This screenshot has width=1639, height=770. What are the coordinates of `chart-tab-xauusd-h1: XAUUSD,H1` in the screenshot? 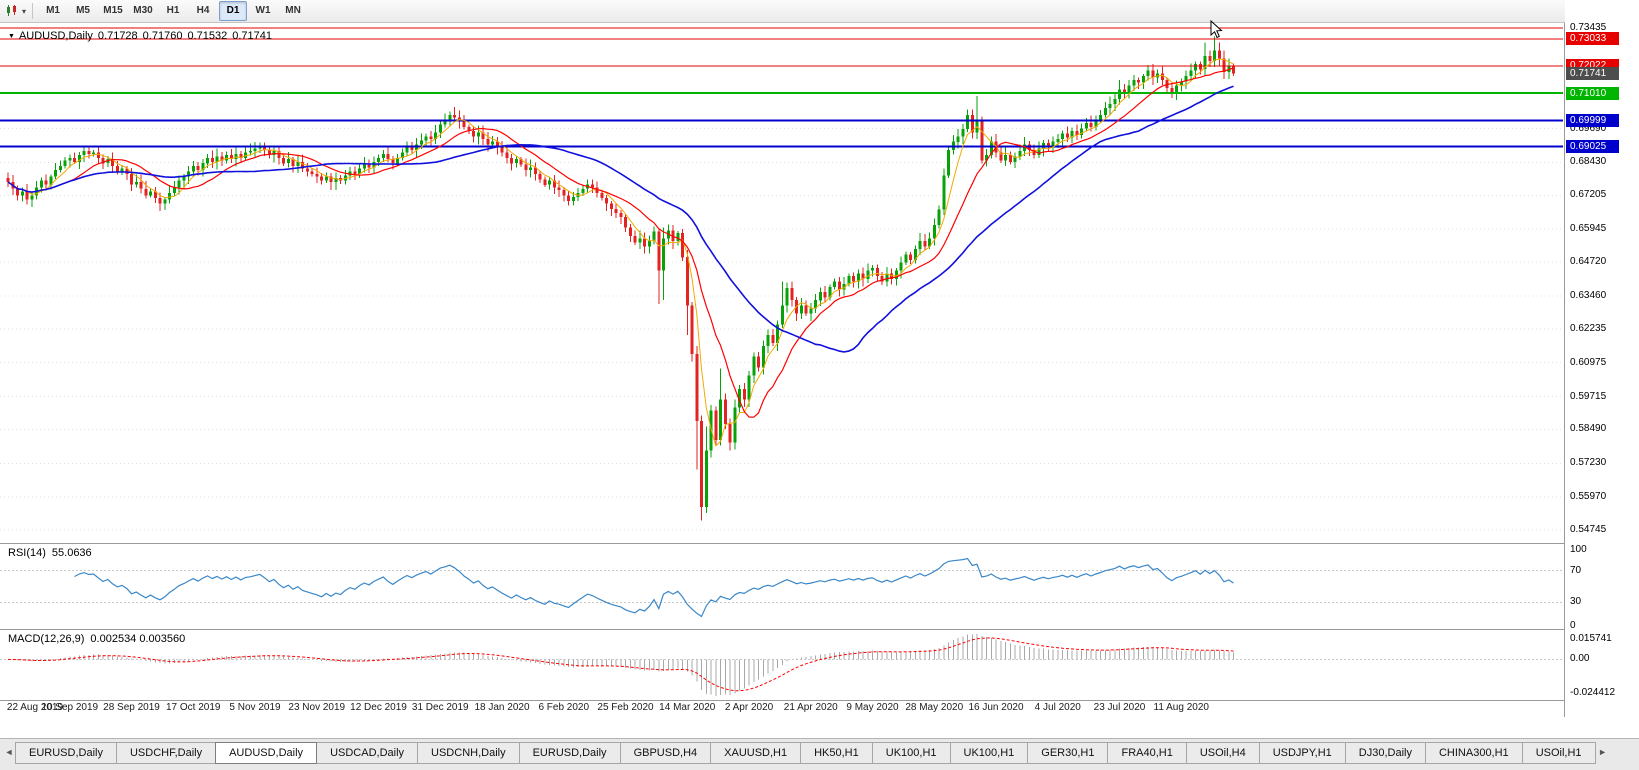 It's located at (756, 753).